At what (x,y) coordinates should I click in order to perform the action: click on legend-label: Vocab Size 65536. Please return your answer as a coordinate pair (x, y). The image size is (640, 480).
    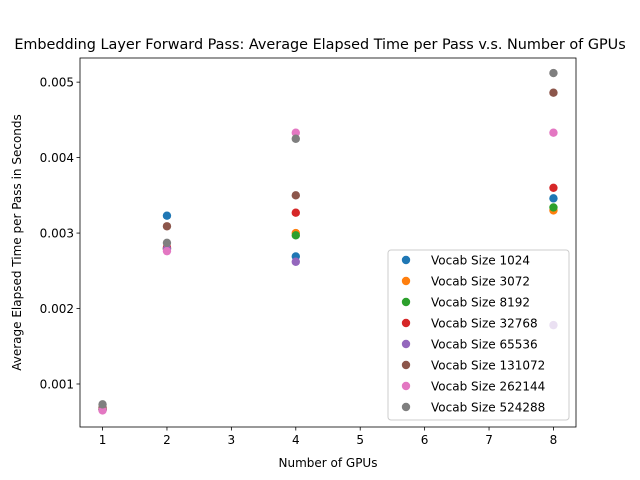
    Looking at the image, I should click on (484, 344).